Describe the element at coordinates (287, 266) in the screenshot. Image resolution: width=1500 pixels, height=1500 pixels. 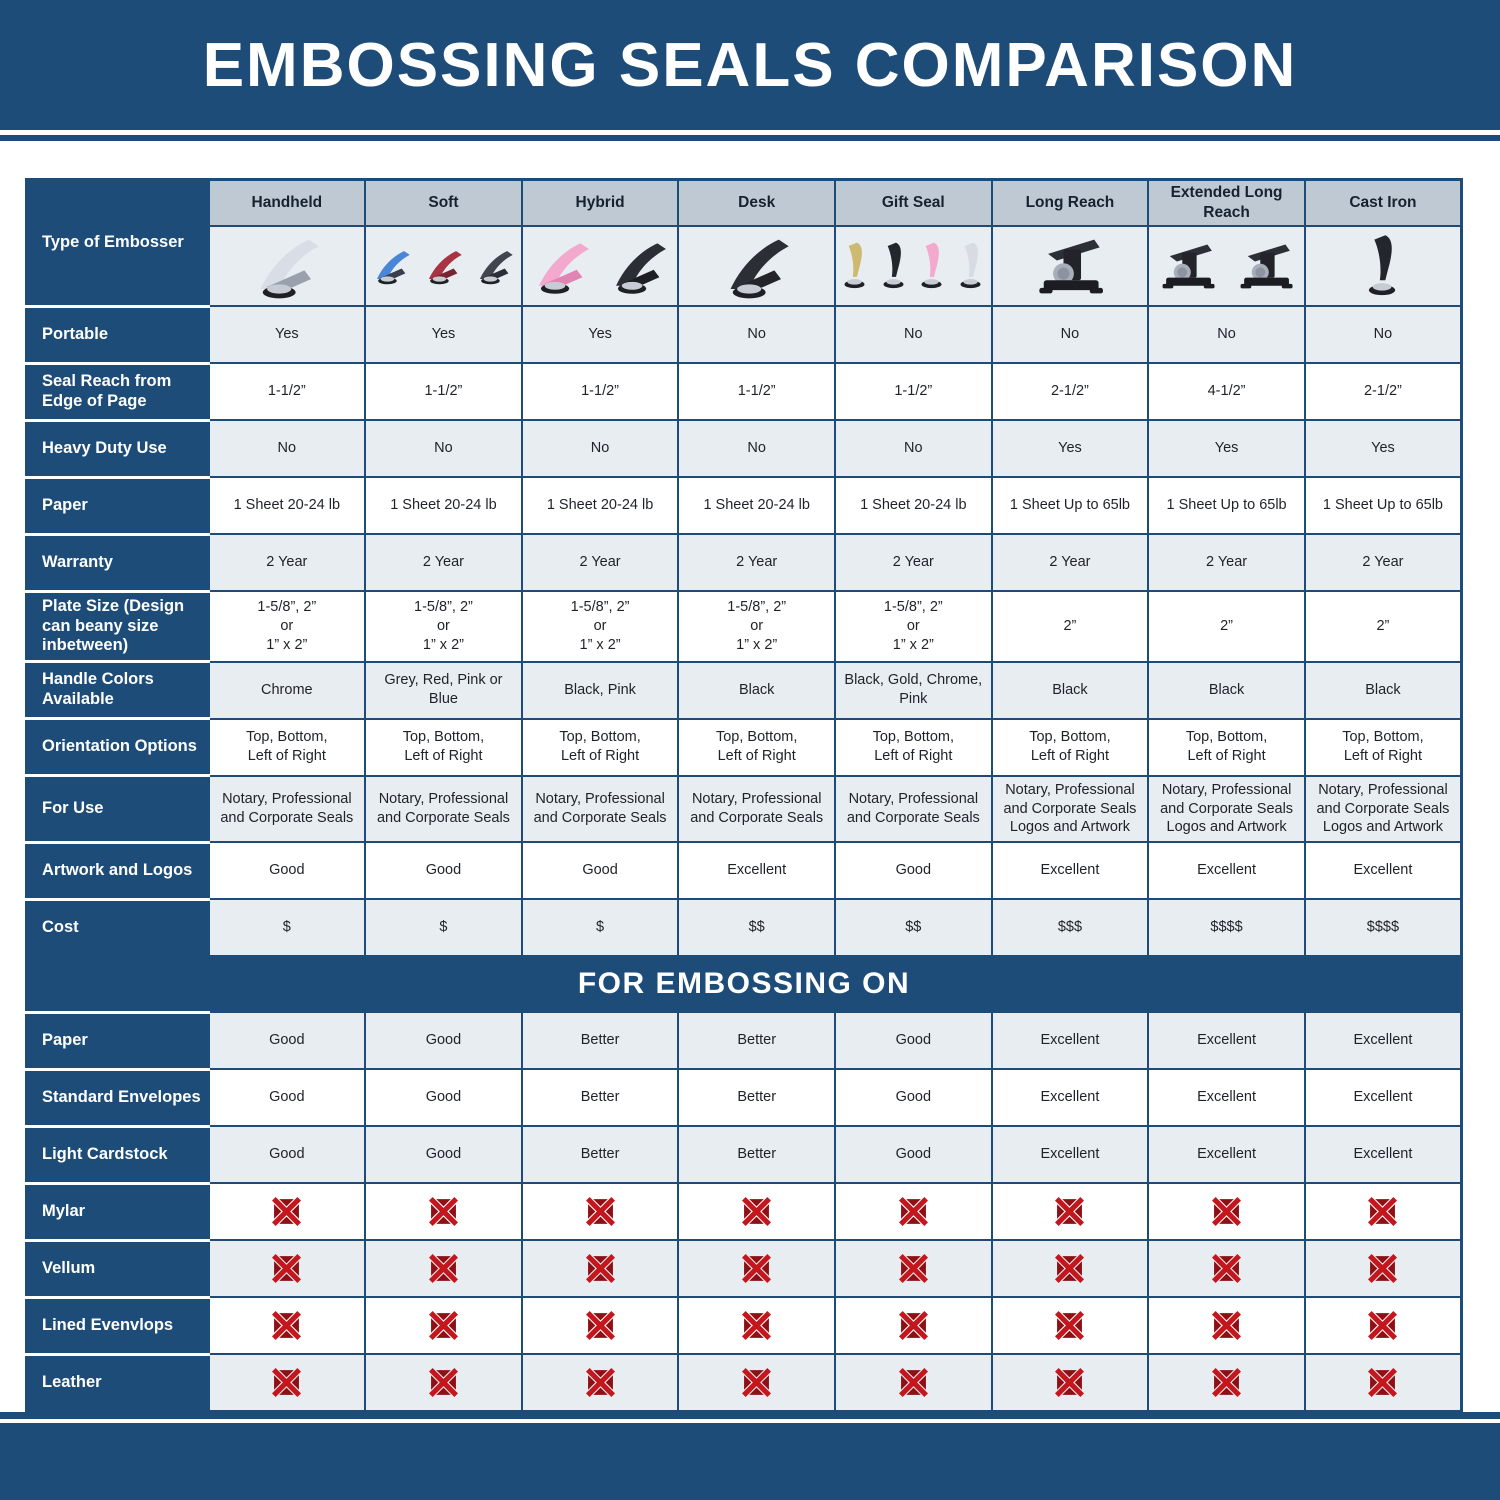
I see `handheld-embosser-image` at that location.